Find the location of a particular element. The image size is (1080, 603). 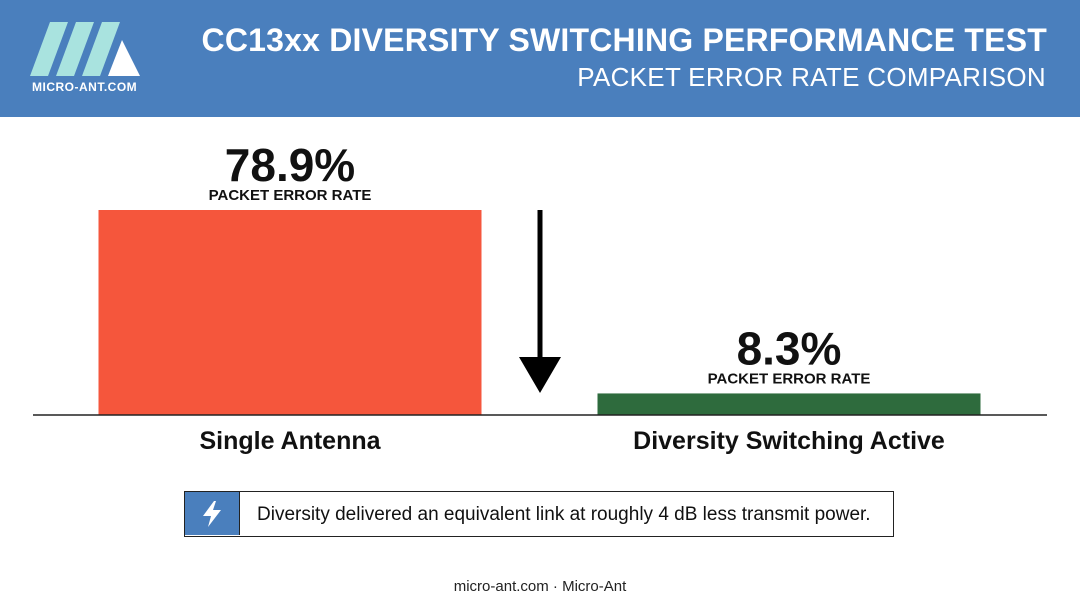

page-subtitle: PACKET ERROR RATE COMPARISON is located at coordinates (811, 77).